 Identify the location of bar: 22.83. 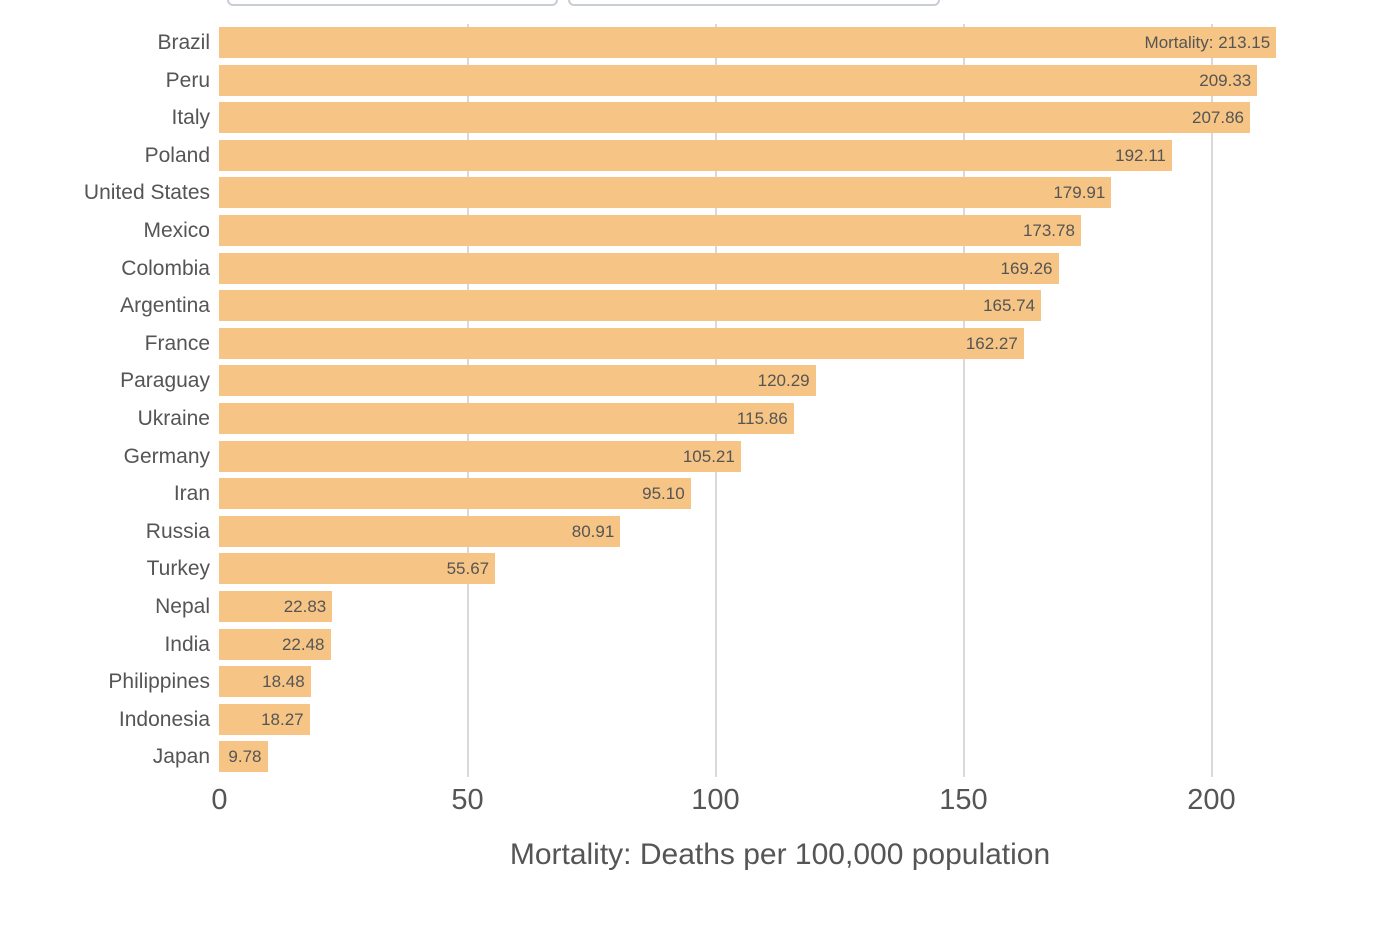
(276, 606).